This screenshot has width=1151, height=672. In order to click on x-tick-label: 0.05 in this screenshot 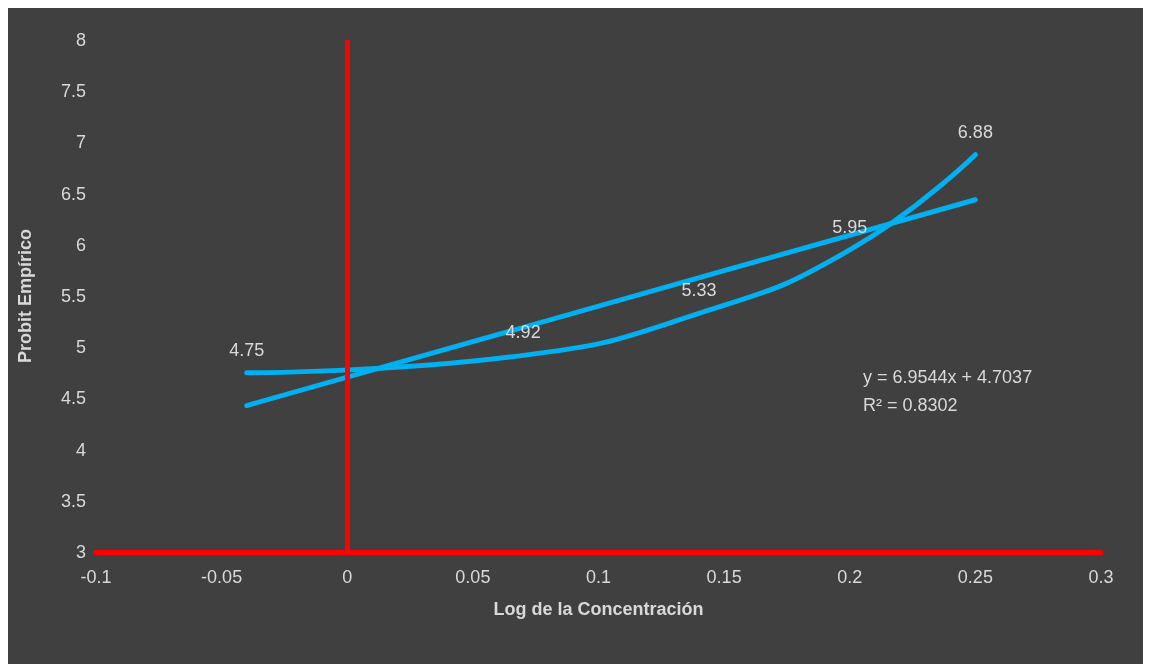, I will do `click(473, 577)`.